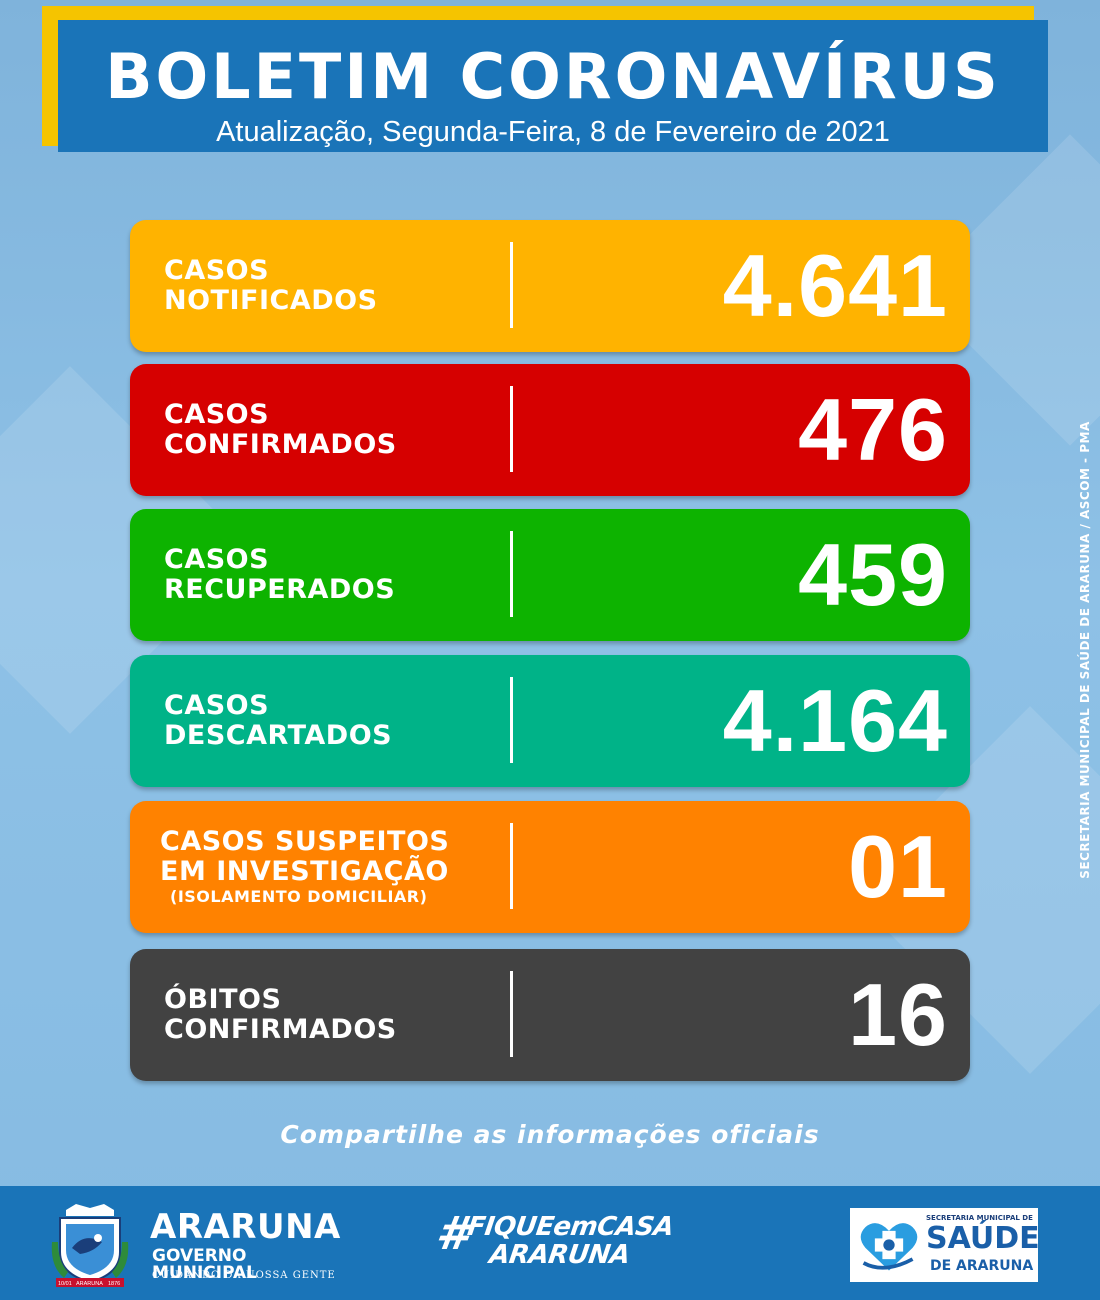 The height and width of the screenshot is (1300, 1100). Describe the element at coordinates (979, 1218) in the screenshot. I see `health-top-text: SECRETARIA MUNICIPAL DE` at that location.